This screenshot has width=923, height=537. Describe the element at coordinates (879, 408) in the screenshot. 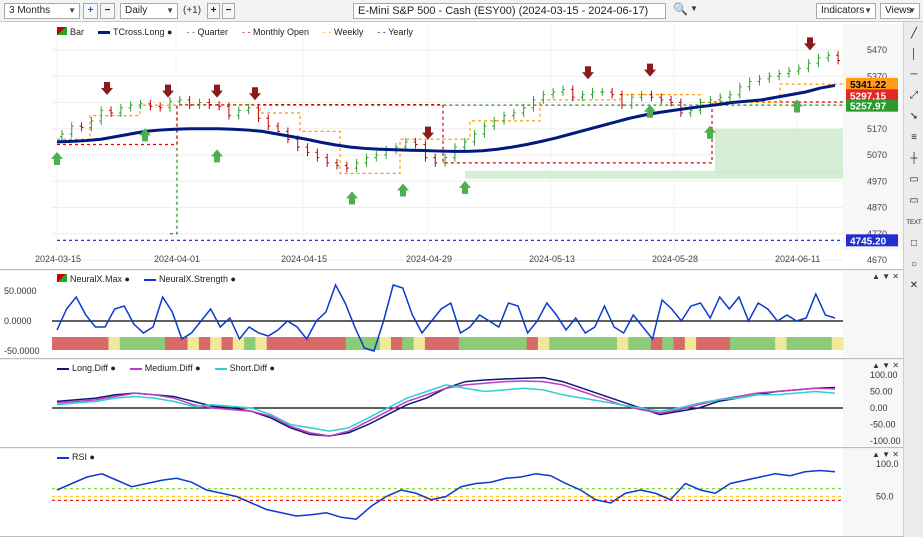

I see `y-tick-label: 0.00` at that location.